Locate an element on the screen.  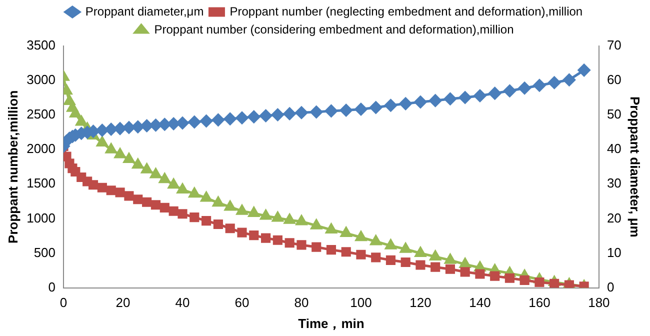
y2-tick-label: 10 is located at coordinates (614, 252).